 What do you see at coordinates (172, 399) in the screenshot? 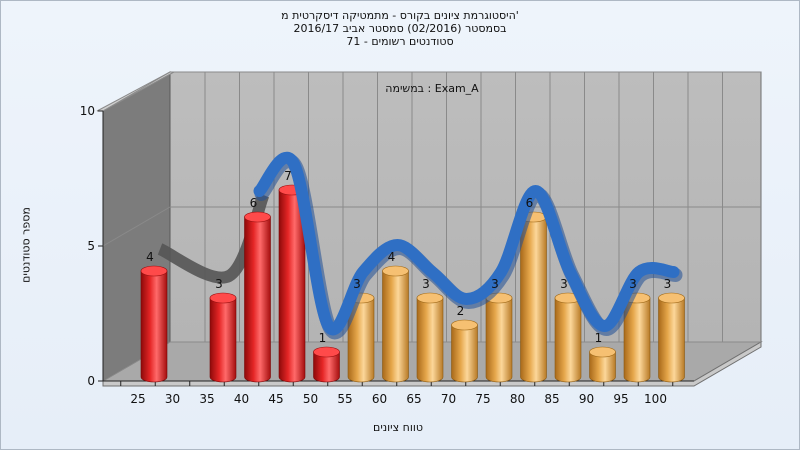
I see `x-tick-label: 30` at bounding box center [172, 399].